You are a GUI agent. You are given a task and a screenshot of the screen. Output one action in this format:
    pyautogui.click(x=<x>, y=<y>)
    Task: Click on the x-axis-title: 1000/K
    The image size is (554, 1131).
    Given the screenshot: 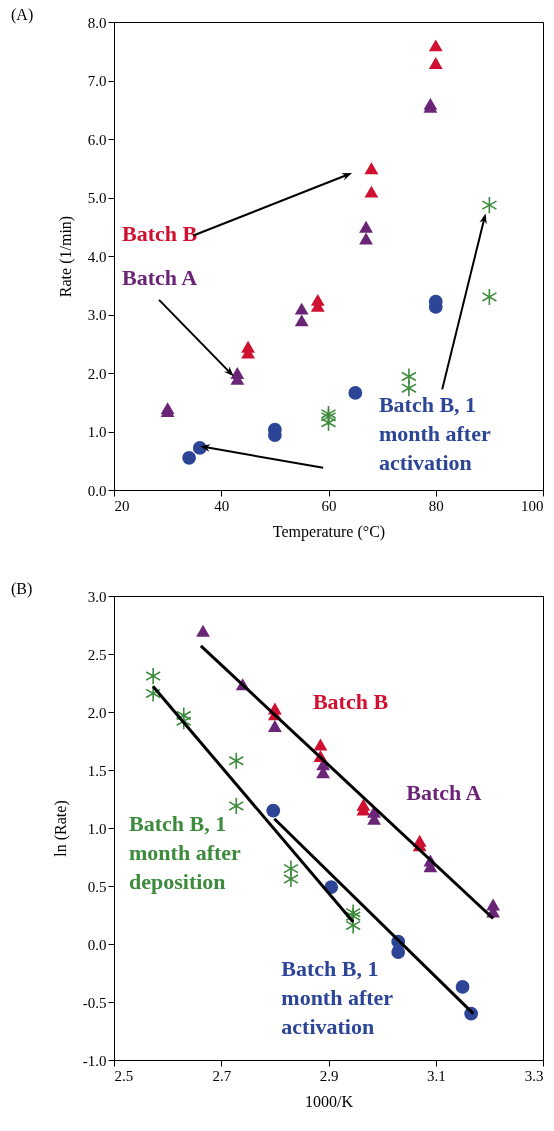 What is the action you would take?
    pyautogui.click(x=329, y=1101)
    